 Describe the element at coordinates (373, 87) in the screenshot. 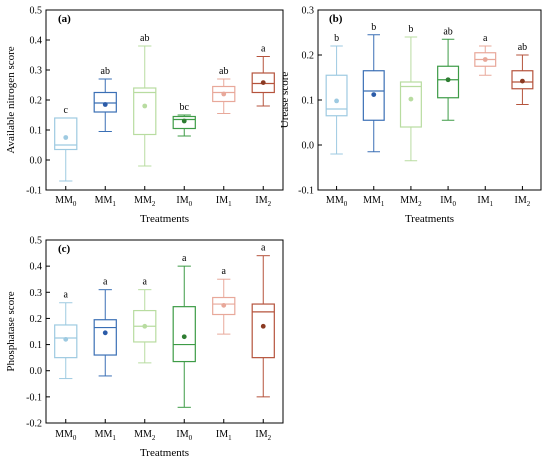

I see `box-mm1: b` at that location.